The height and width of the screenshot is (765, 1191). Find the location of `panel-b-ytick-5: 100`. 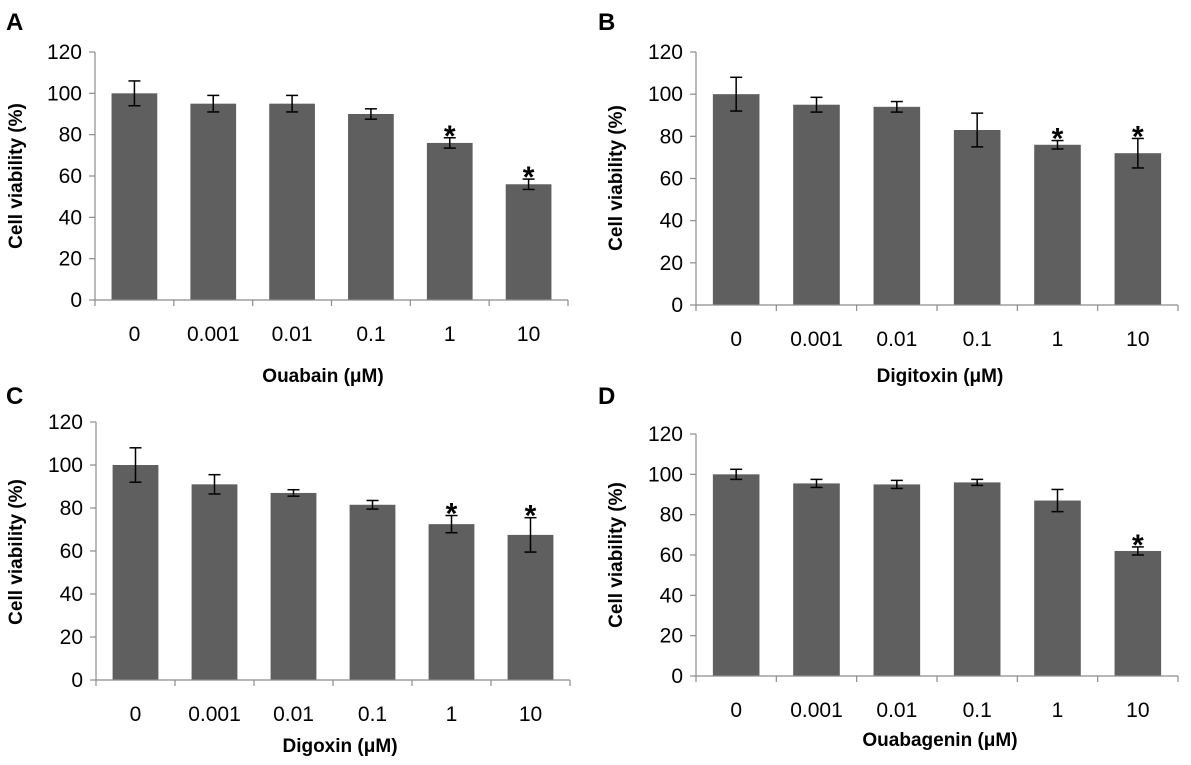

panel-b-ytick-5: 100 is located at coordinates (665, 94).